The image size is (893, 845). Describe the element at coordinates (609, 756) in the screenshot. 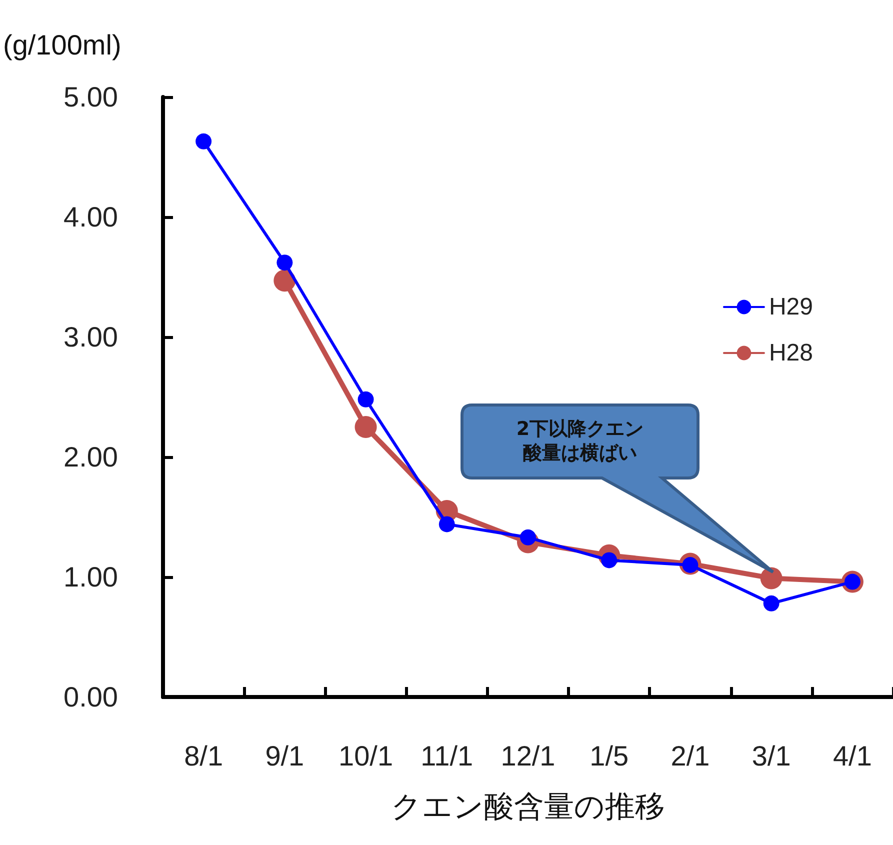

I see `x-tick-label: 1/5` at that location.